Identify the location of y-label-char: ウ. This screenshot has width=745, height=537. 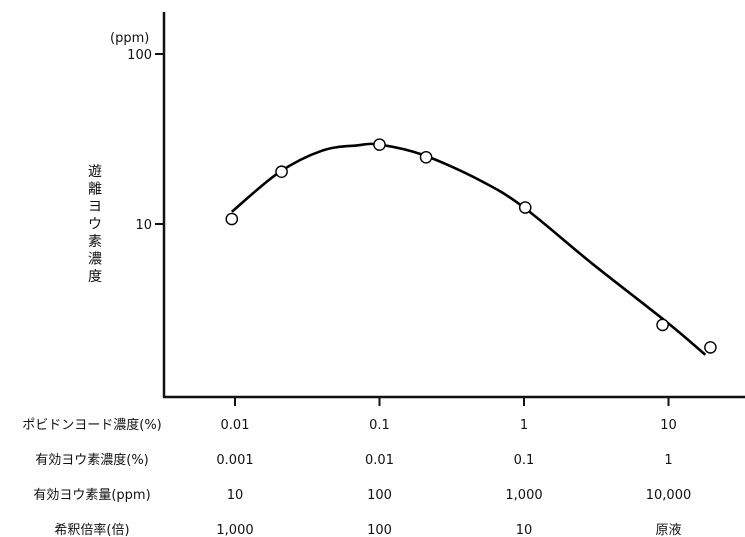
(95, 225).